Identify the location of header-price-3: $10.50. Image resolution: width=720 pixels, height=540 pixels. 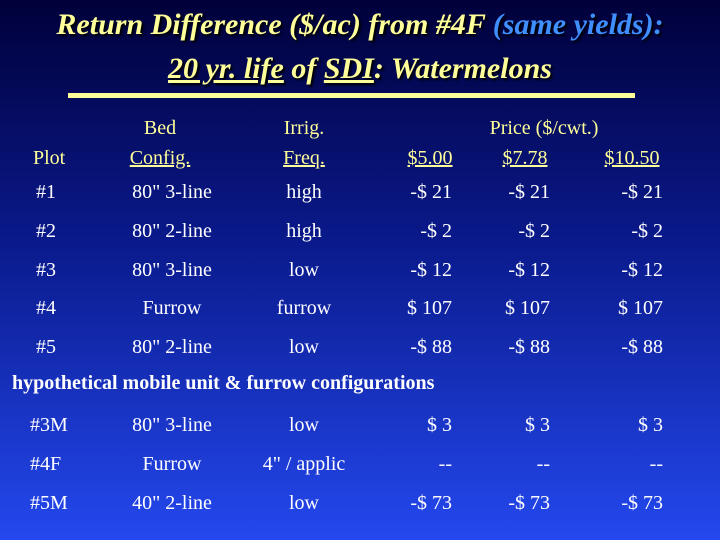
(632, 158).